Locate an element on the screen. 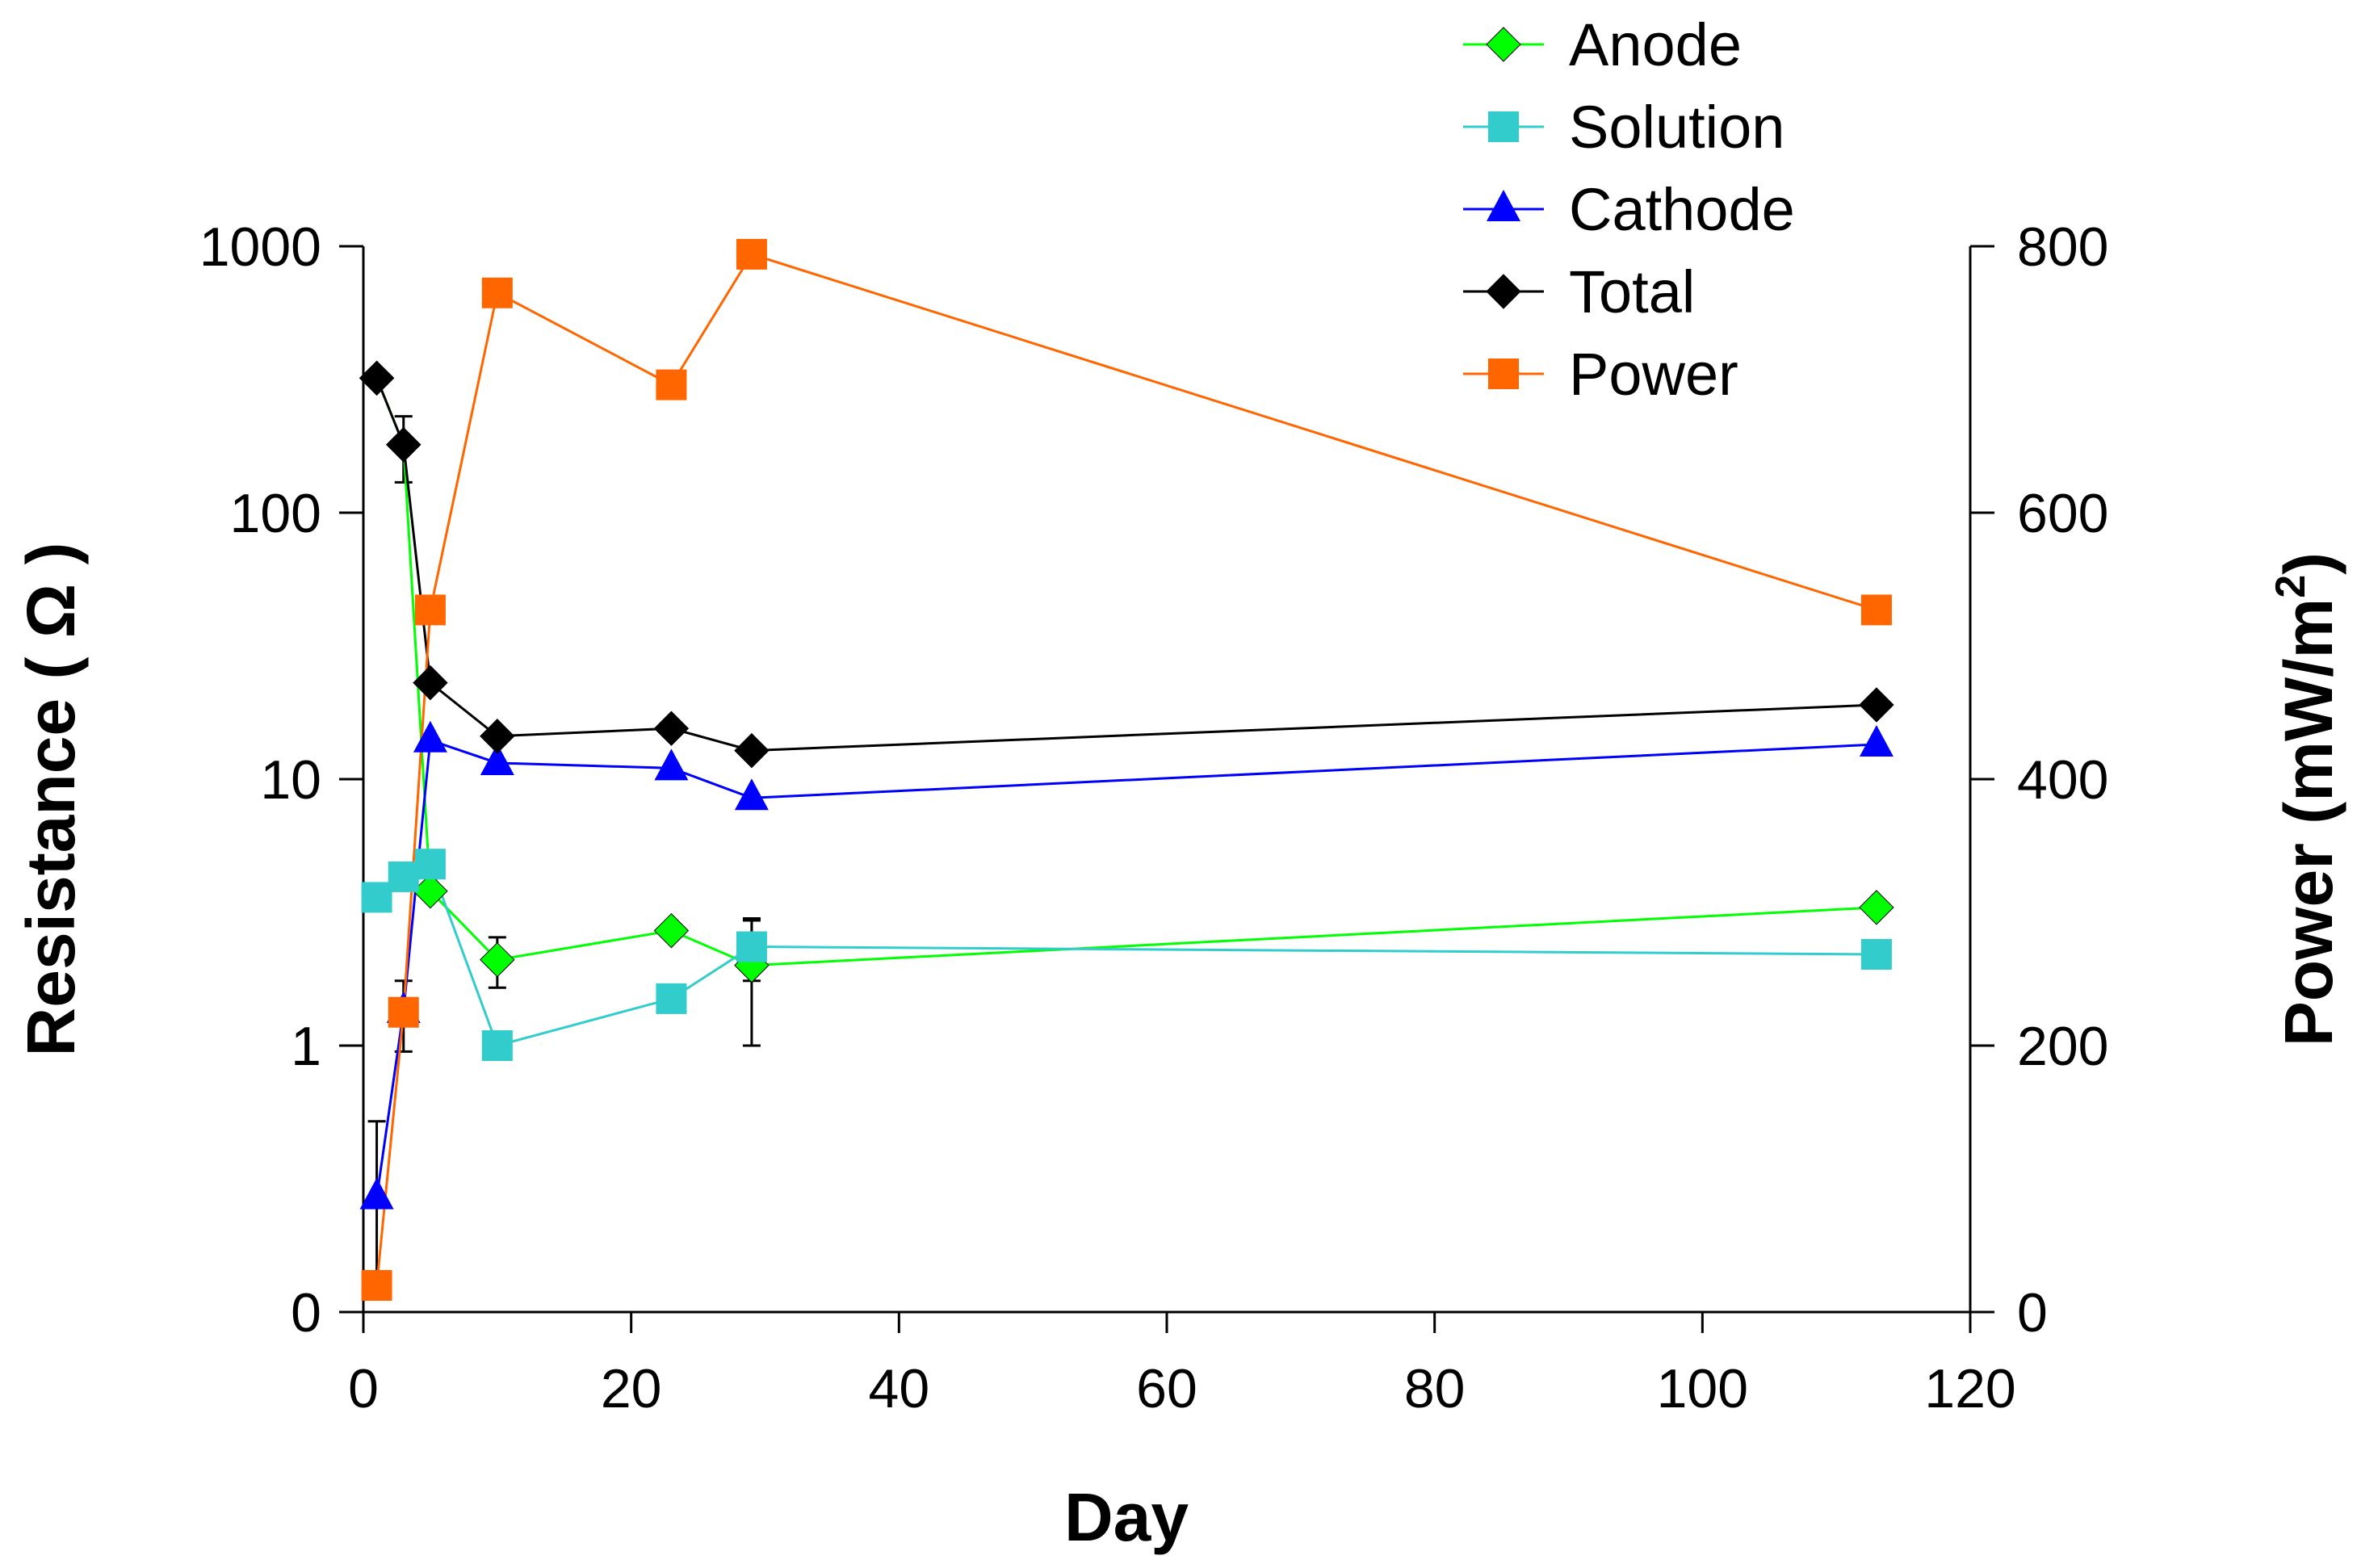 The image size is (2357, 1568). y-left-tick-label: 1000 is located at coordinates (260, 247).